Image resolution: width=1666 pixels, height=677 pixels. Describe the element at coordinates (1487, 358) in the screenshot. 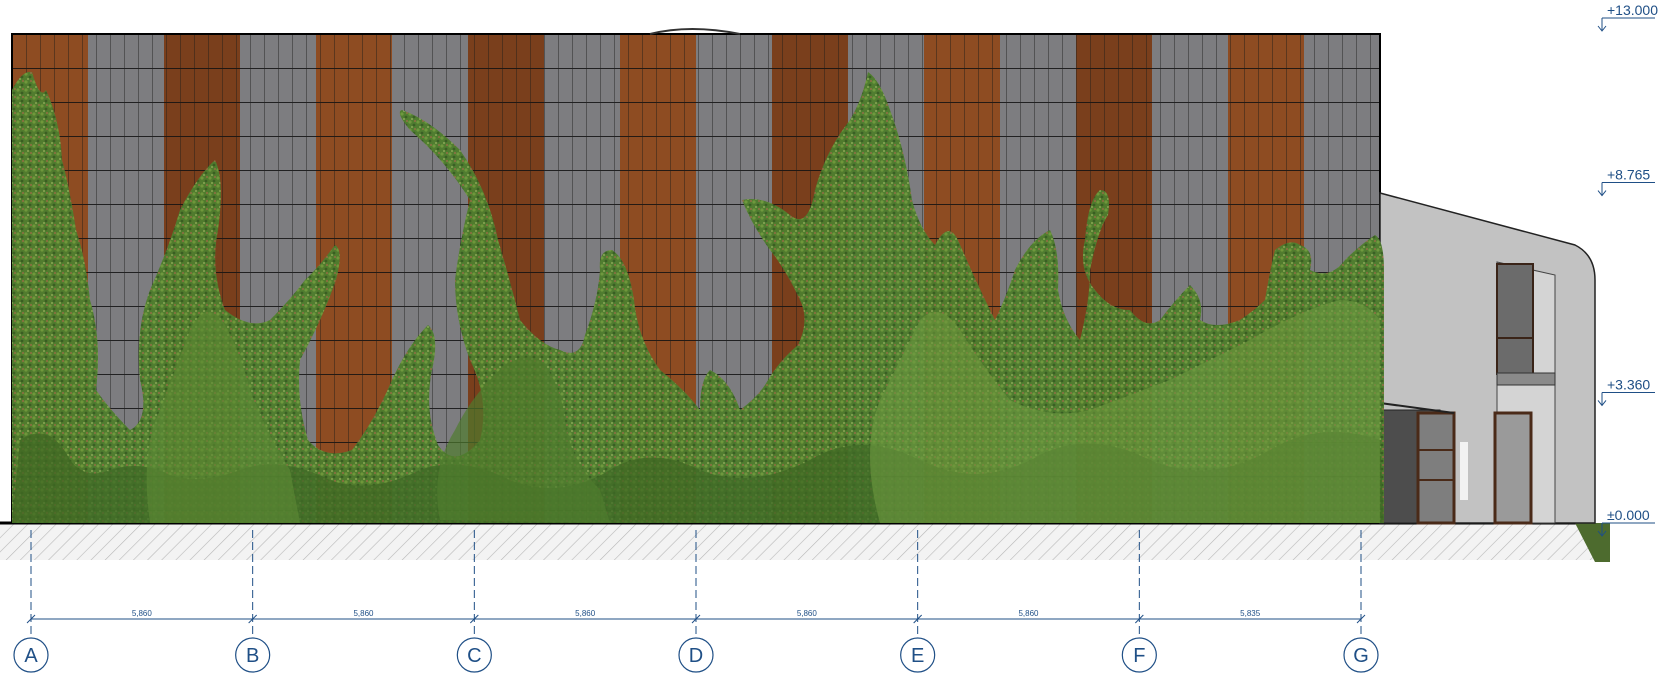

I see `annex-building` at that location.